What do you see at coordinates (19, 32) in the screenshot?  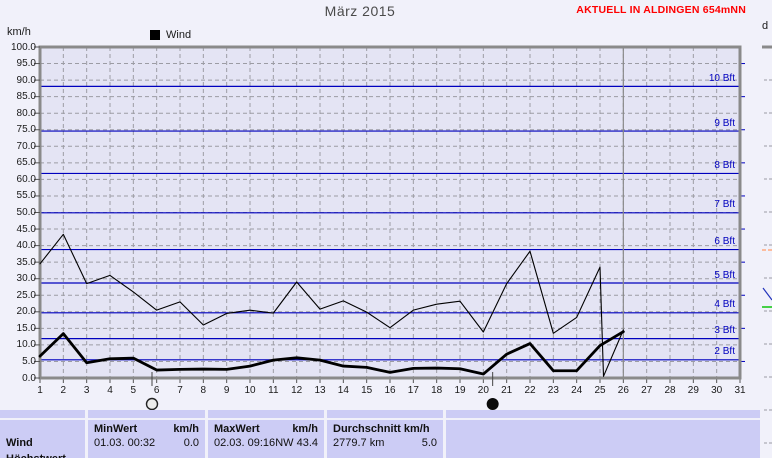 I see `y-axis-unit-label: km/h` at bounding box center [19, 32].